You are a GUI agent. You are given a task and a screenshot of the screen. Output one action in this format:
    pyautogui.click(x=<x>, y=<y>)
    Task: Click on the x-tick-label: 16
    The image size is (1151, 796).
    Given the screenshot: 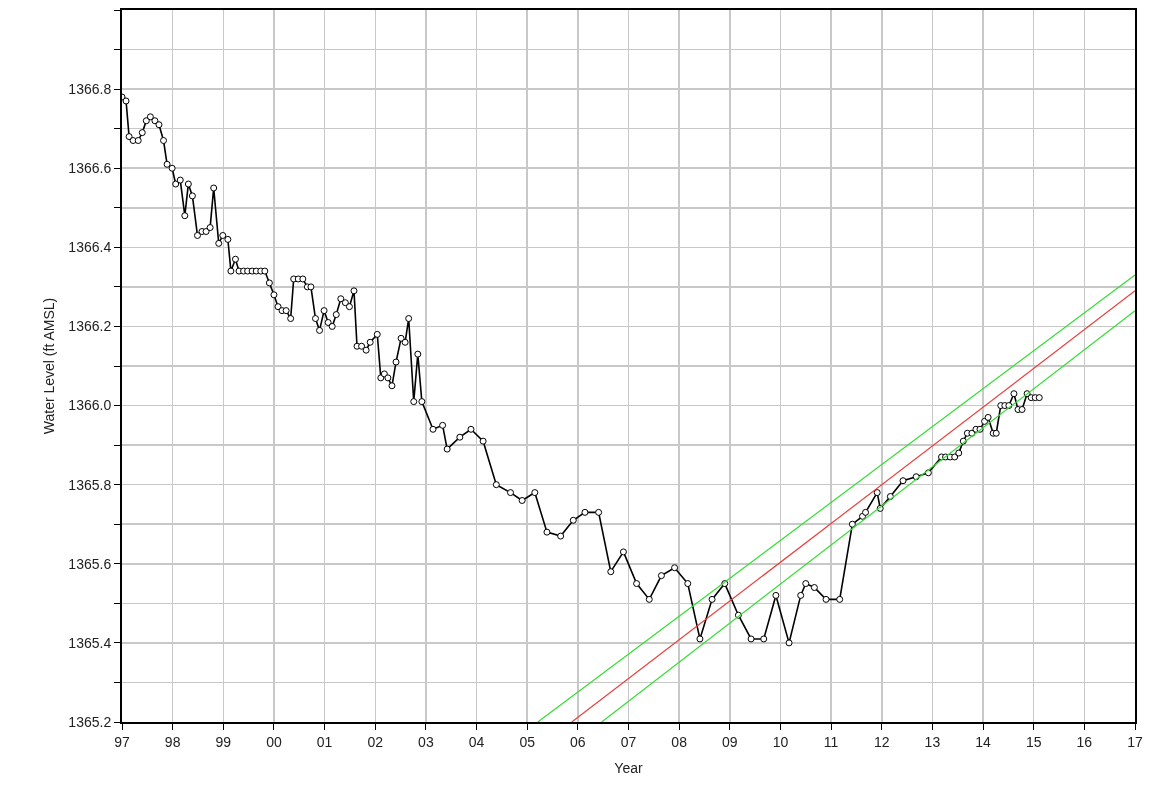 What is the action you would take?
    pyautogui.click(x=1084, y=741)
    